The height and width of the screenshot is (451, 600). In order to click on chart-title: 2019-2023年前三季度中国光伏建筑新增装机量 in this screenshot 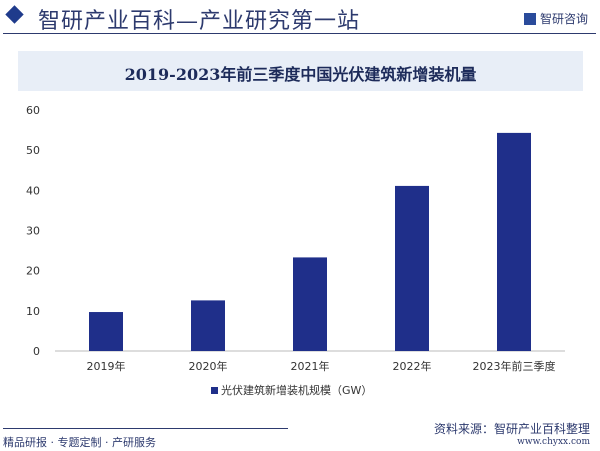, I will do `click(300, 74)`.